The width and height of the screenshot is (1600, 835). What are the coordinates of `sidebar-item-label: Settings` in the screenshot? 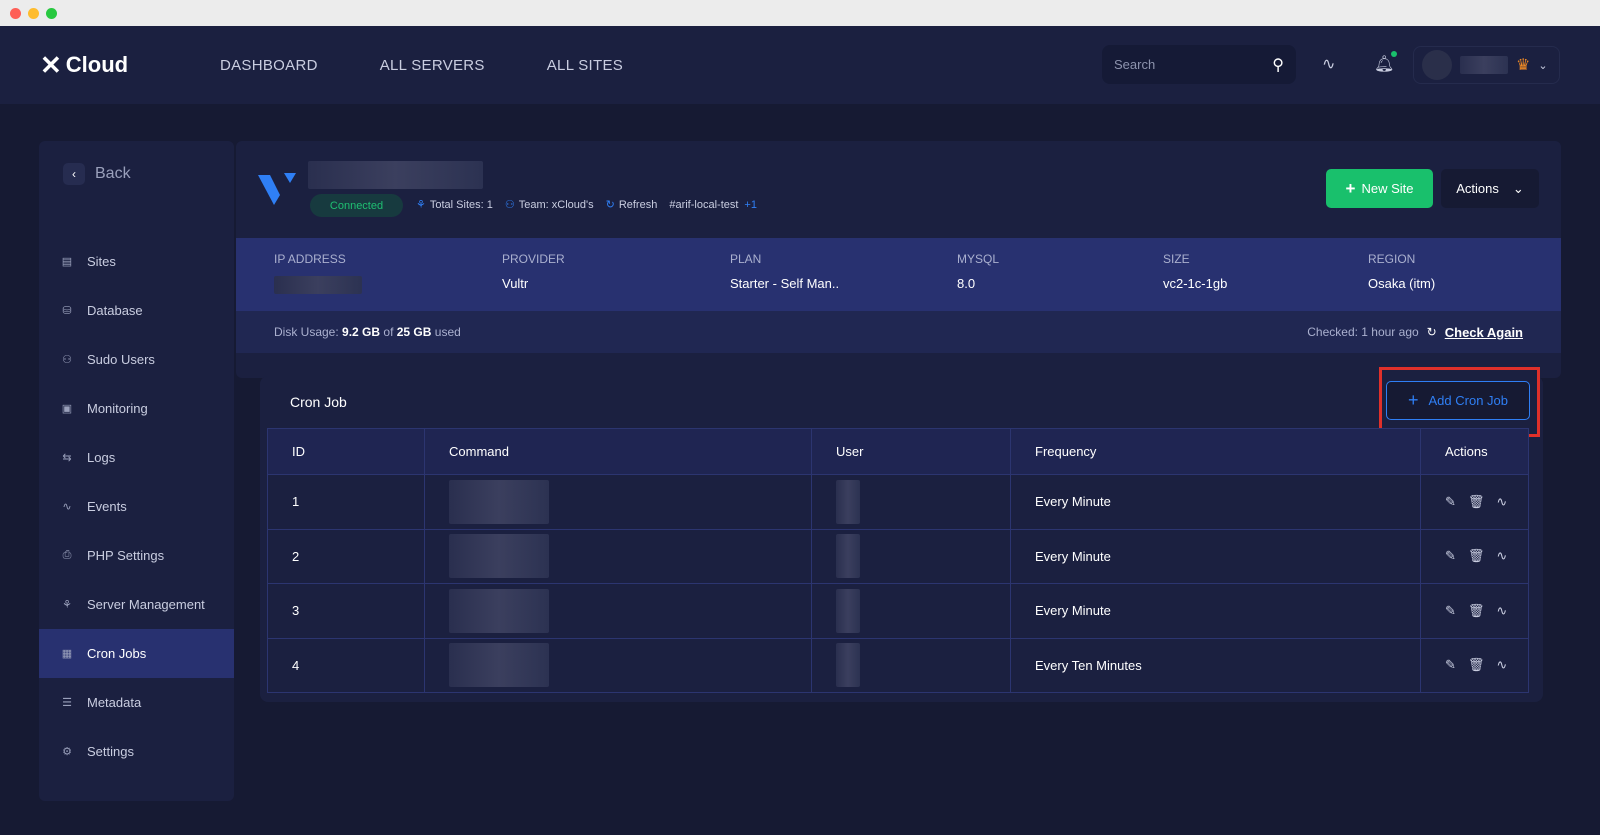 It's located at (110, 751).